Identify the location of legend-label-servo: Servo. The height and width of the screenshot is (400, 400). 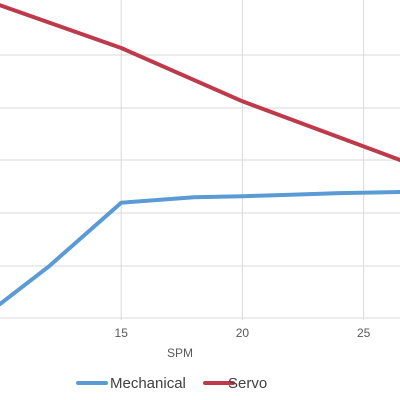
(247, 383).